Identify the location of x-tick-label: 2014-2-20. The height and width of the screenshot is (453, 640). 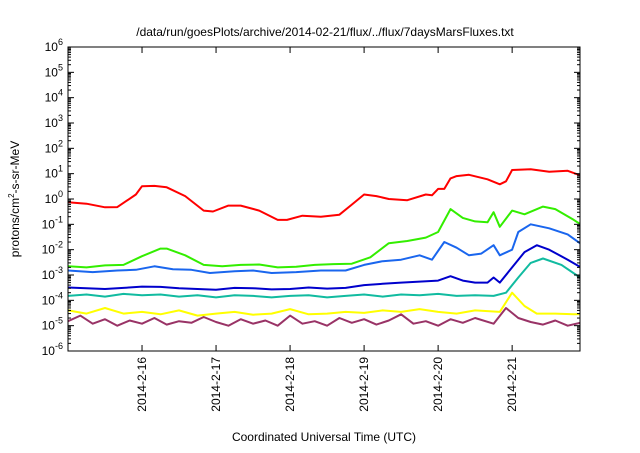
(438, 384).